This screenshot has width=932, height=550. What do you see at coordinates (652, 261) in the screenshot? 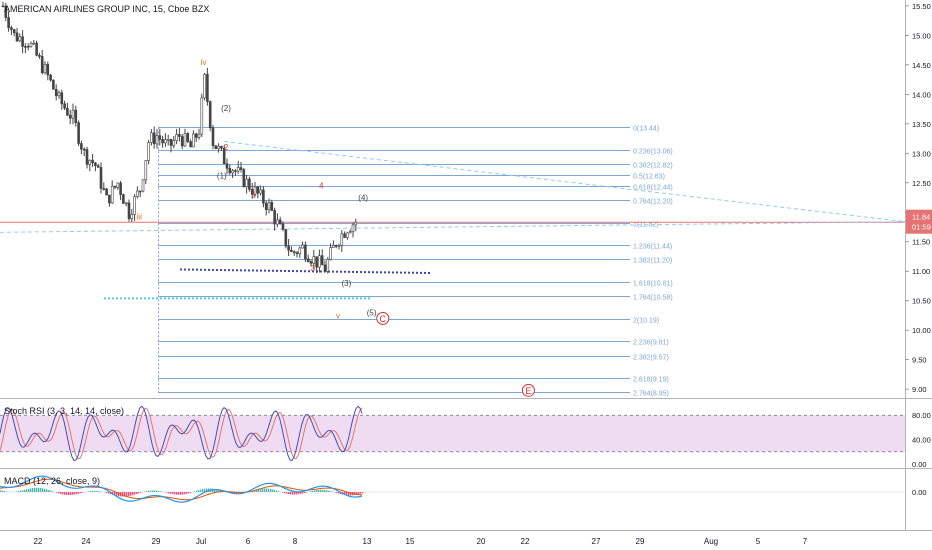
I see `fib-level-label: 1.382(11.20)` at bounding box center [652, 261].